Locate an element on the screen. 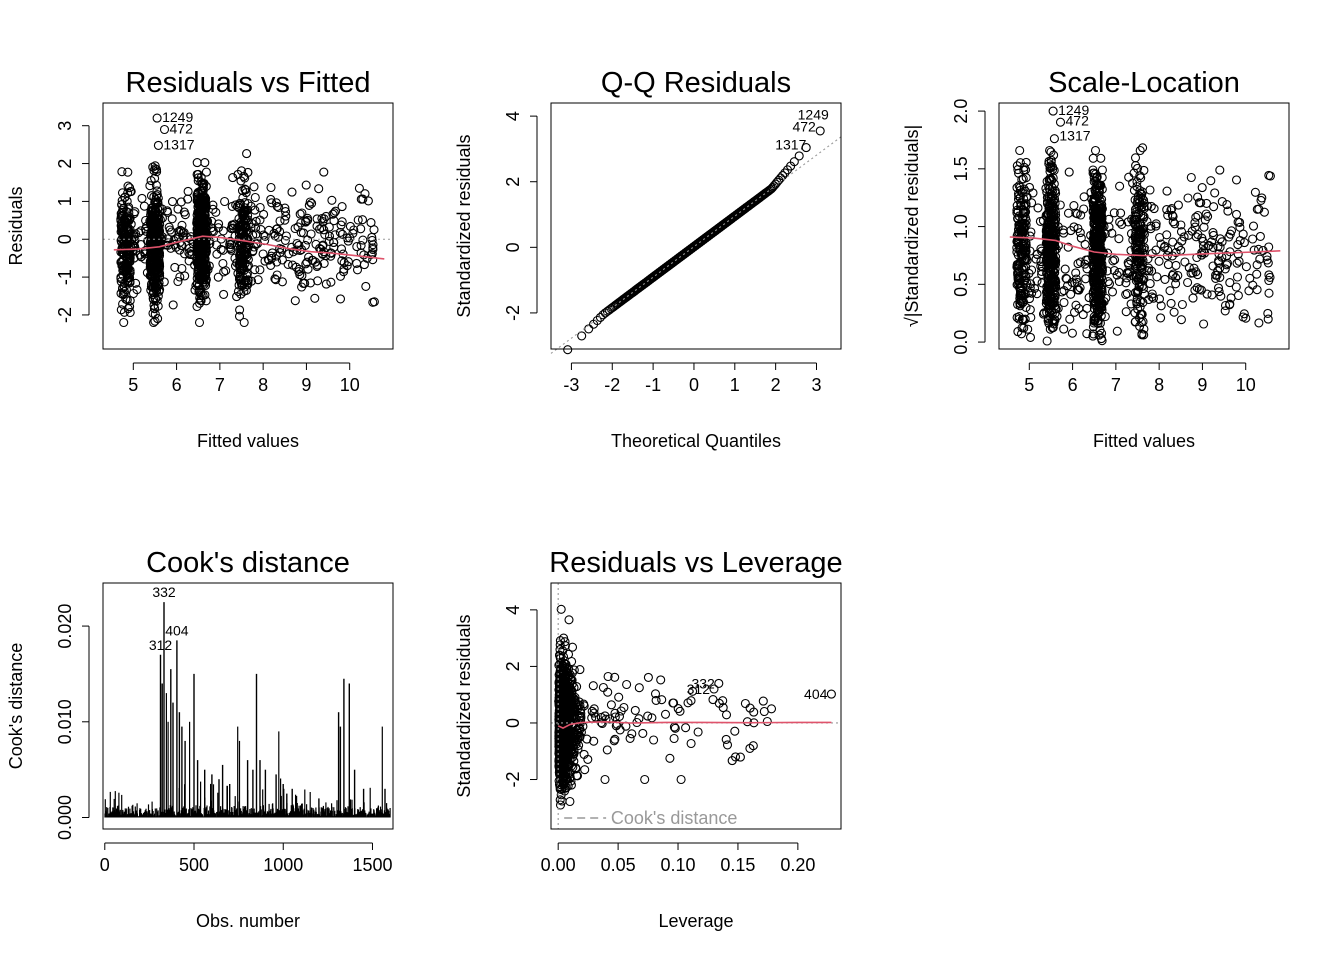 This screenshot has height=960, width=1344. point-label: 1317 is located at coordinates (178, 144).